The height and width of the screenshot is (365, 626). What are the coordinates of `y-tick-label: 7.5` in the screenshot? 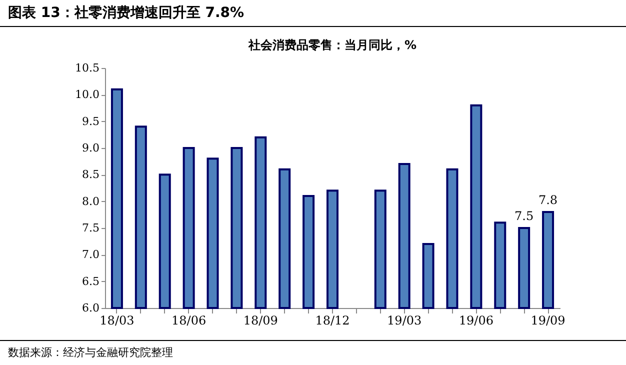 It's located at (91, 228).